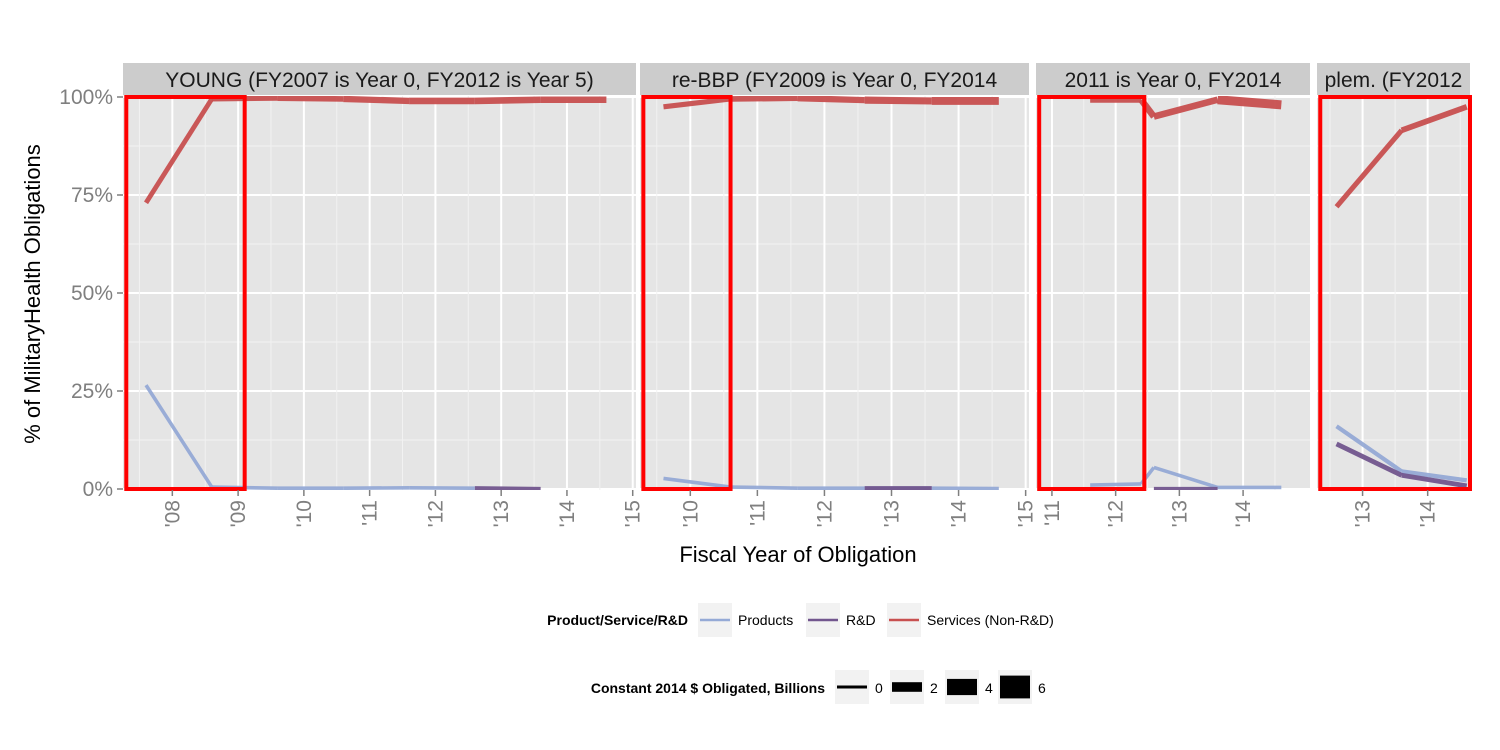 The height and width of the screenshot is (750, 1500). I want to click on legend-size-label: 0, so click(879, 688).